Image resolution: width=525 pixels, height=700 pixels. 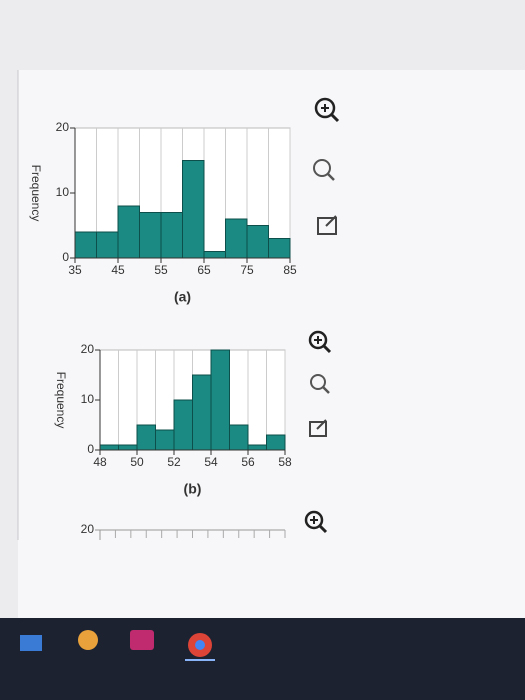 What do you see at coordinates (182, 297) in the screenshot?
I see `caption: (a)` at bounding box center [182, 297].